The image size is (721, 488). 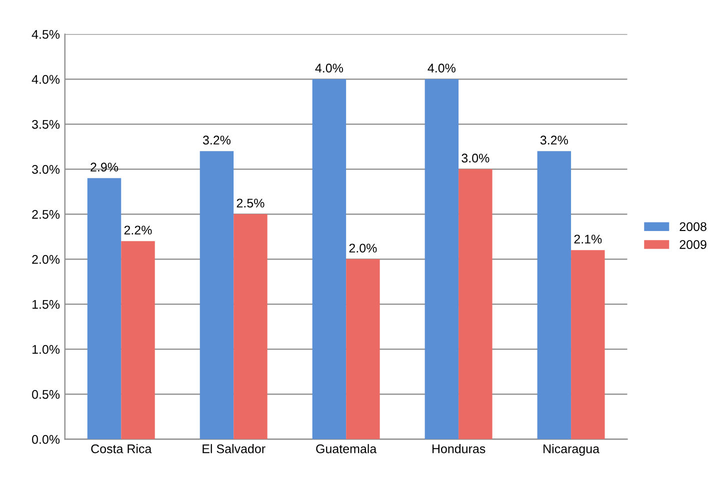 I want to click on y-tick-label: 0.0%, so click(x=46, y=439).